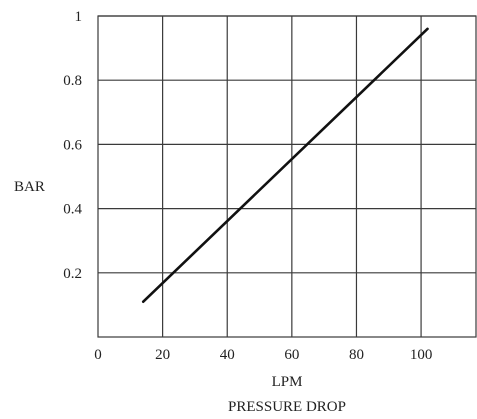 This screenshot has height=419, width=477. Describe the element at coordinates (287, 382) in the screenshot. I see `x-axis-label: LPM` at that location.